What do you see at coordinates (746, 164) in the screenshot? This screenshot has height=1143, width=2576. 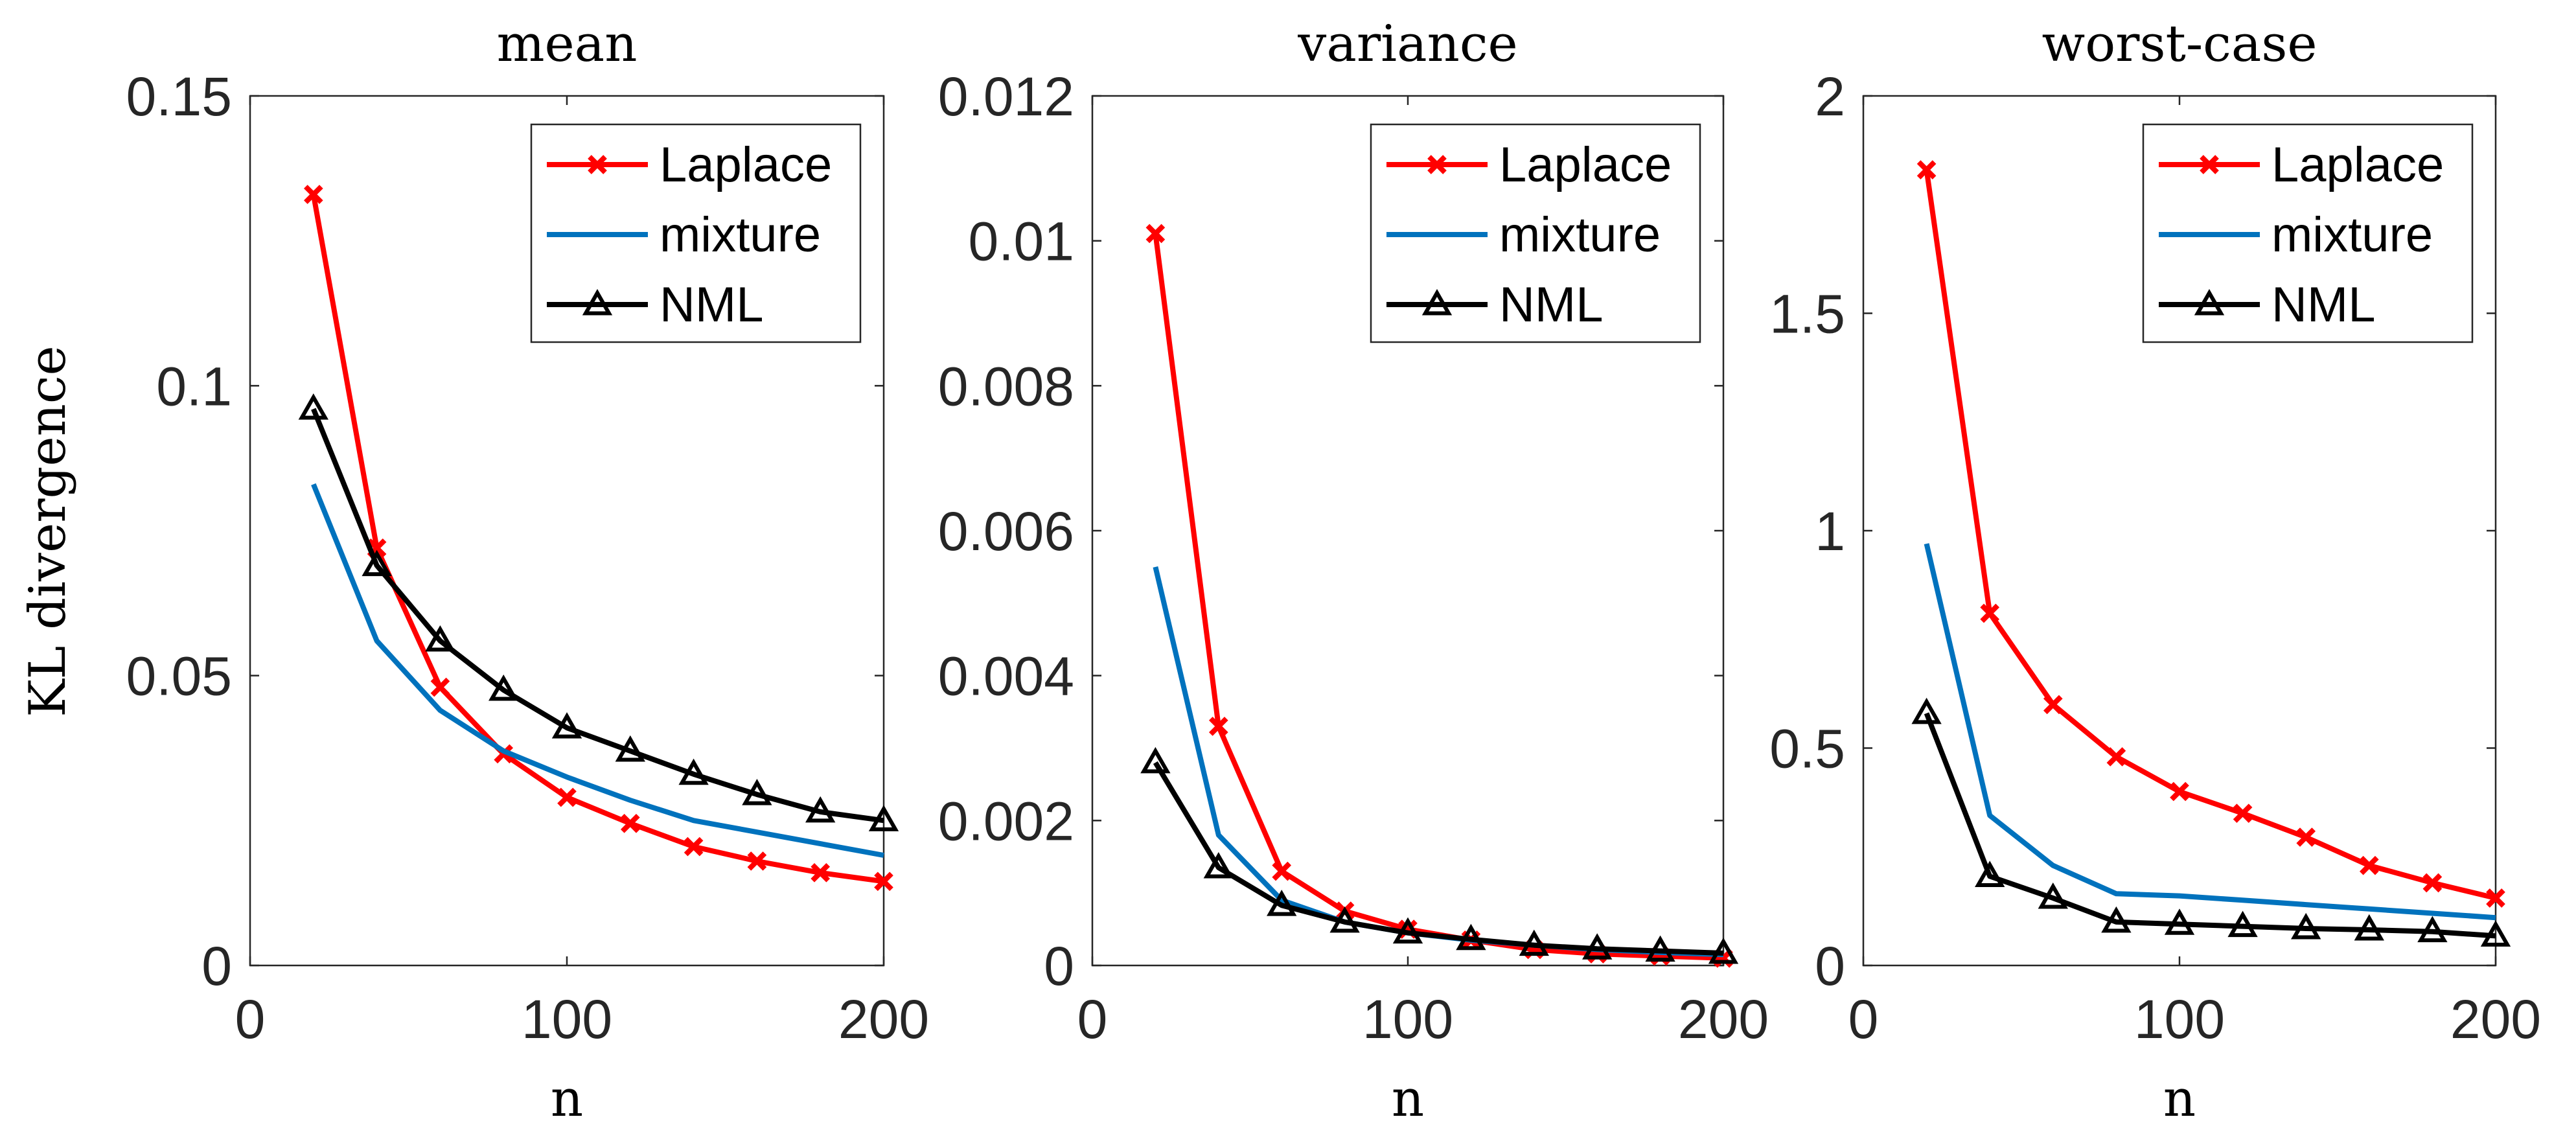 I see `legend-label-laplace: Laplace` at bounding box center [746, 164].